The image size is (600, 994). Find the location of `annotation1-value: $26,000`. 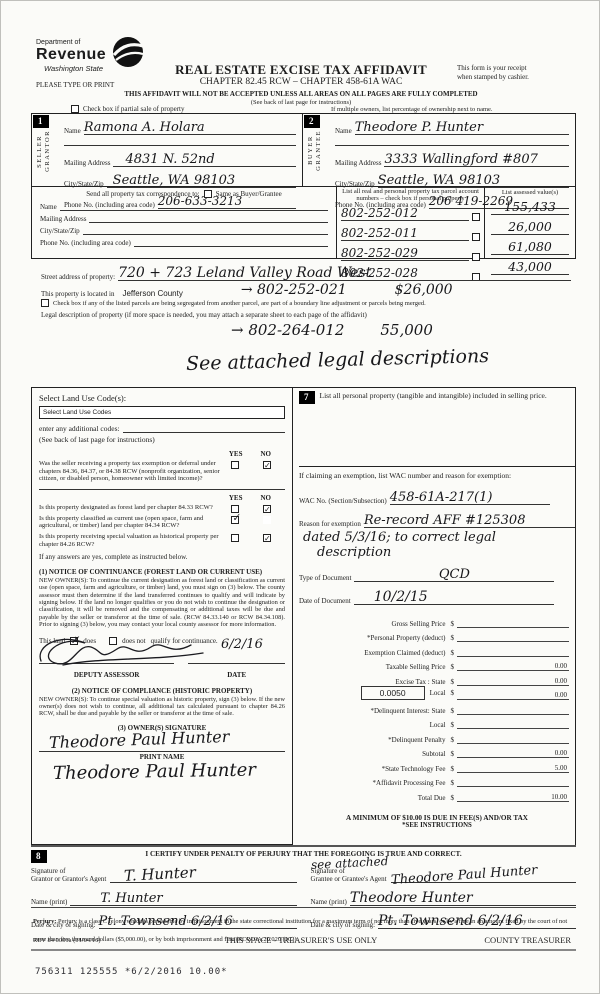

annotation1-value: $26,000 is located at coordinates (423, 290).